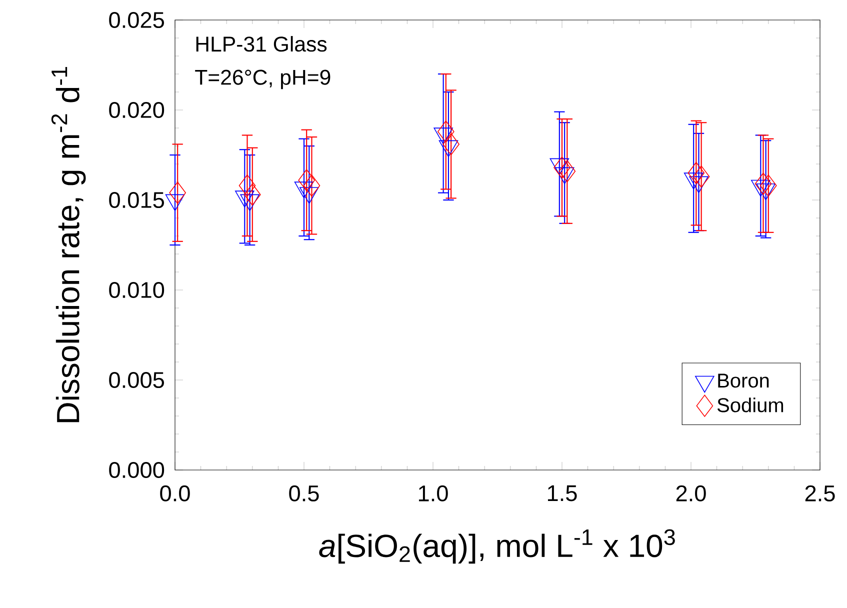 The height and width of the screenshot is (608, 847). Describe the element at coordinates (820, 493) in the screenshot. I see `x-tick-label: 2.5` at that location.